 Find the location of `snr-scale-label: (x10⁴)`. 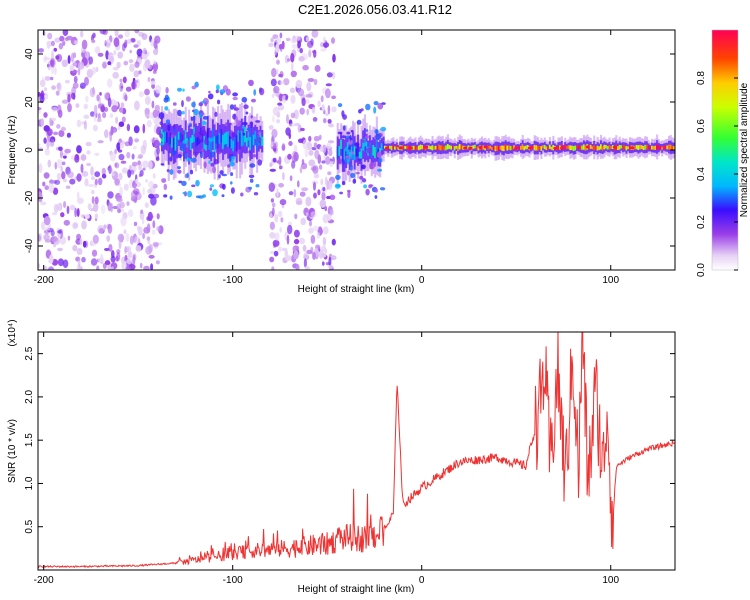

snr-scale-label: (x10⁴) is located at coordinates (12, 332).